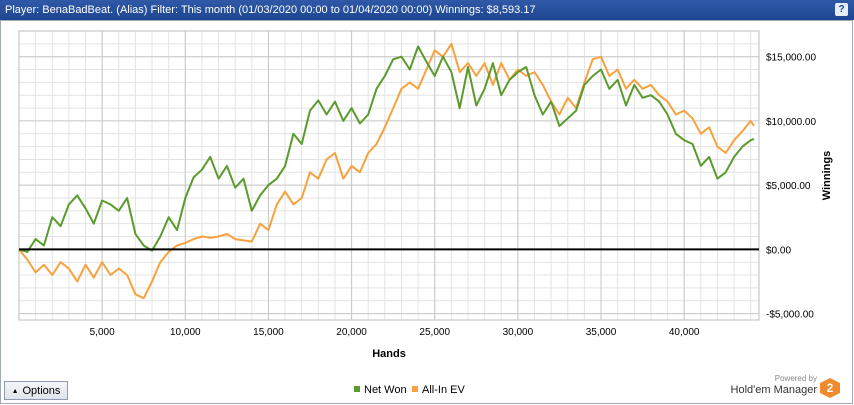 The image size is (854, 405). What do you see at coordinates (268, 332) in the screenshot?
I see `x-tick-label: 15,000` at bounding box center [268, 332].